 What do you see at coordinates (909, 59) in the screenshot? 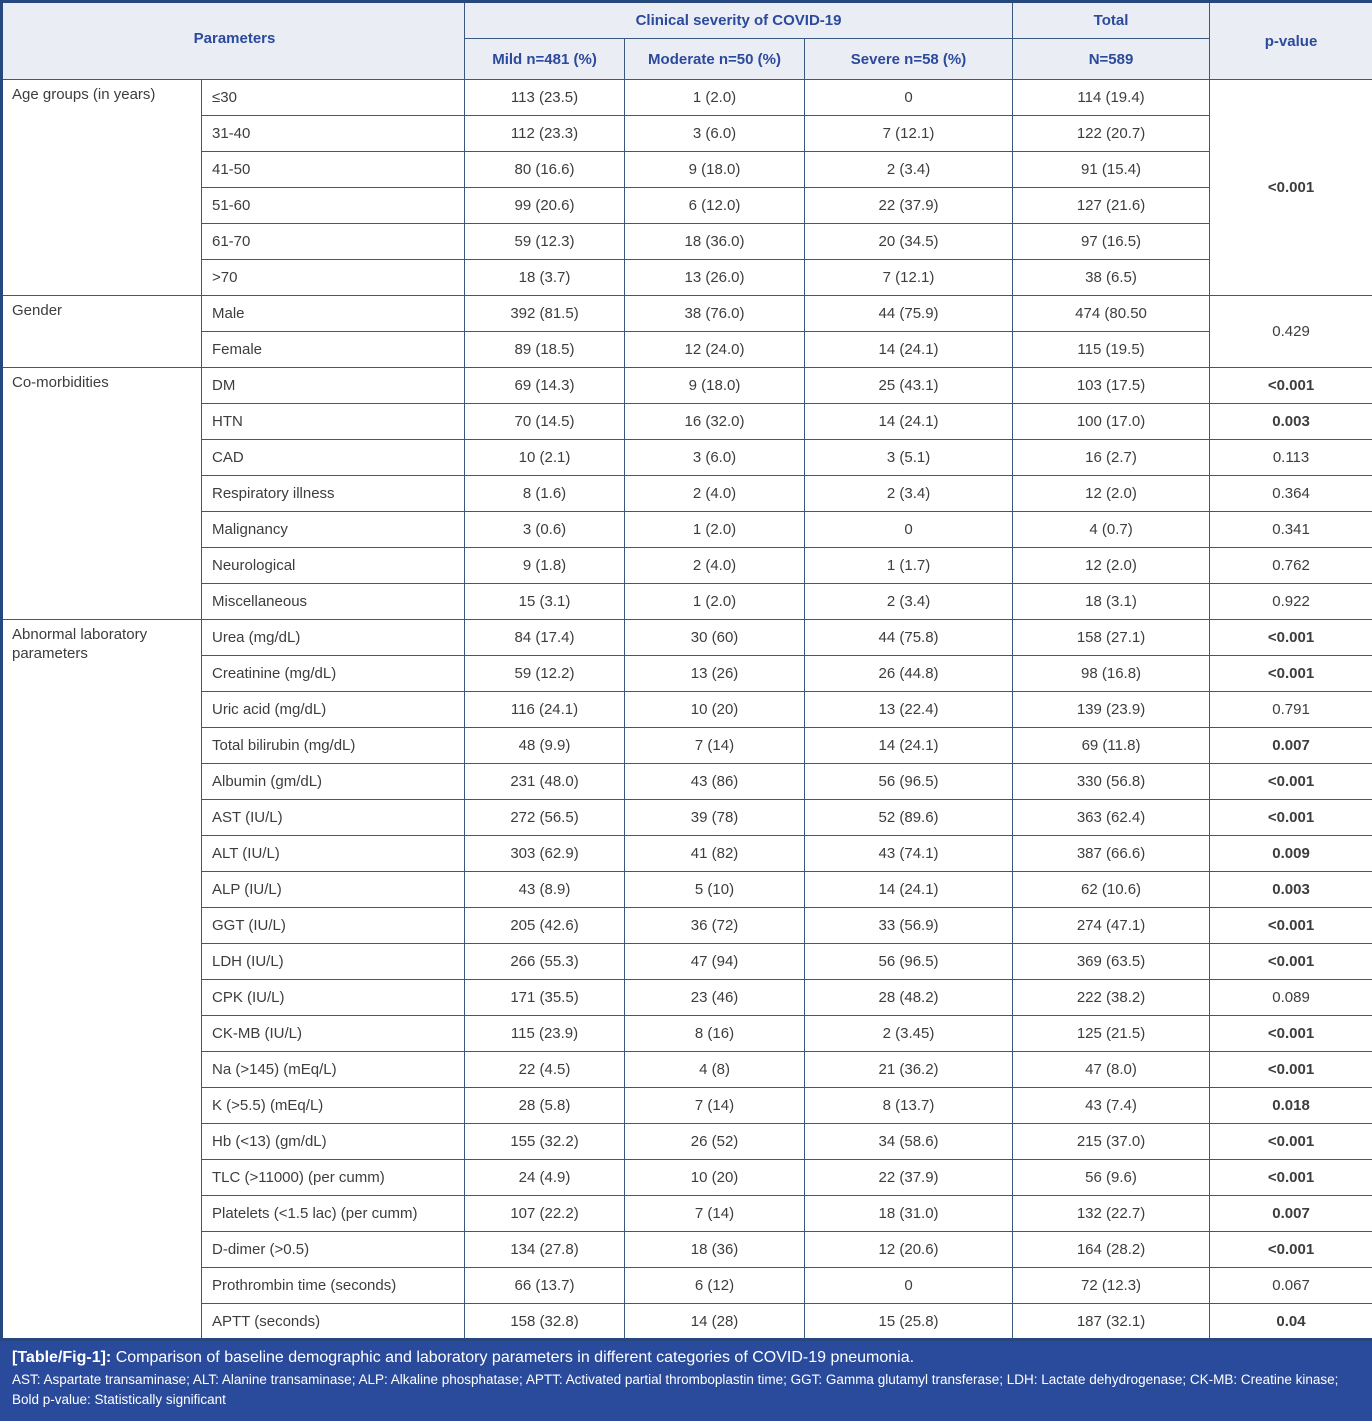
I see `severe-column-header: Severe n=58 (%)` at bounding box center [909, 59].